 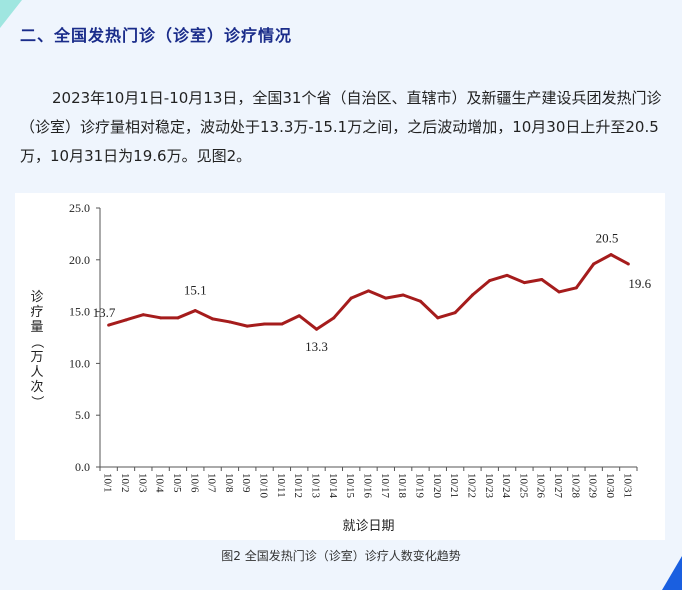 What do you see at coordinates (229, 483) in the screenshot?
I see `x-tick-label: 10/8` at bounding box center [229, 483].